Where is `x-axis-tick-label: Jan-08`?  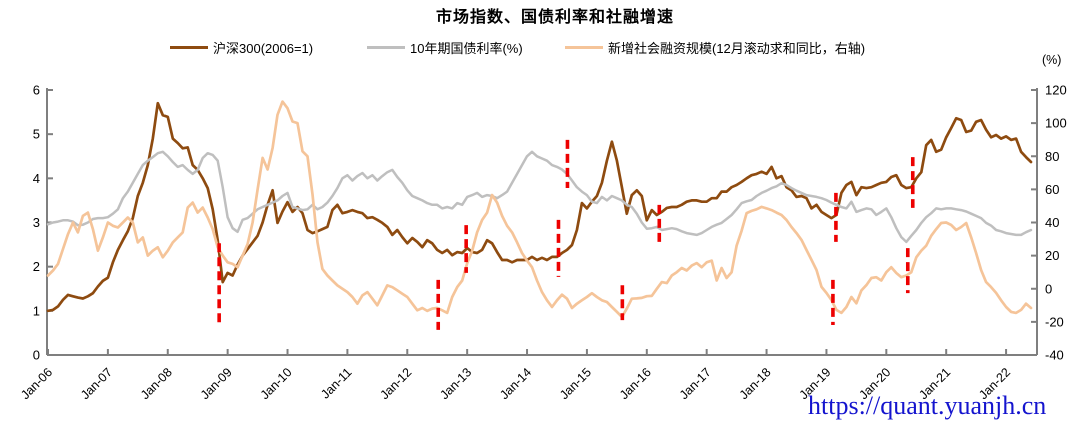 x-axis-tick-label: Jan-08 is located at coordinates (156, 383).